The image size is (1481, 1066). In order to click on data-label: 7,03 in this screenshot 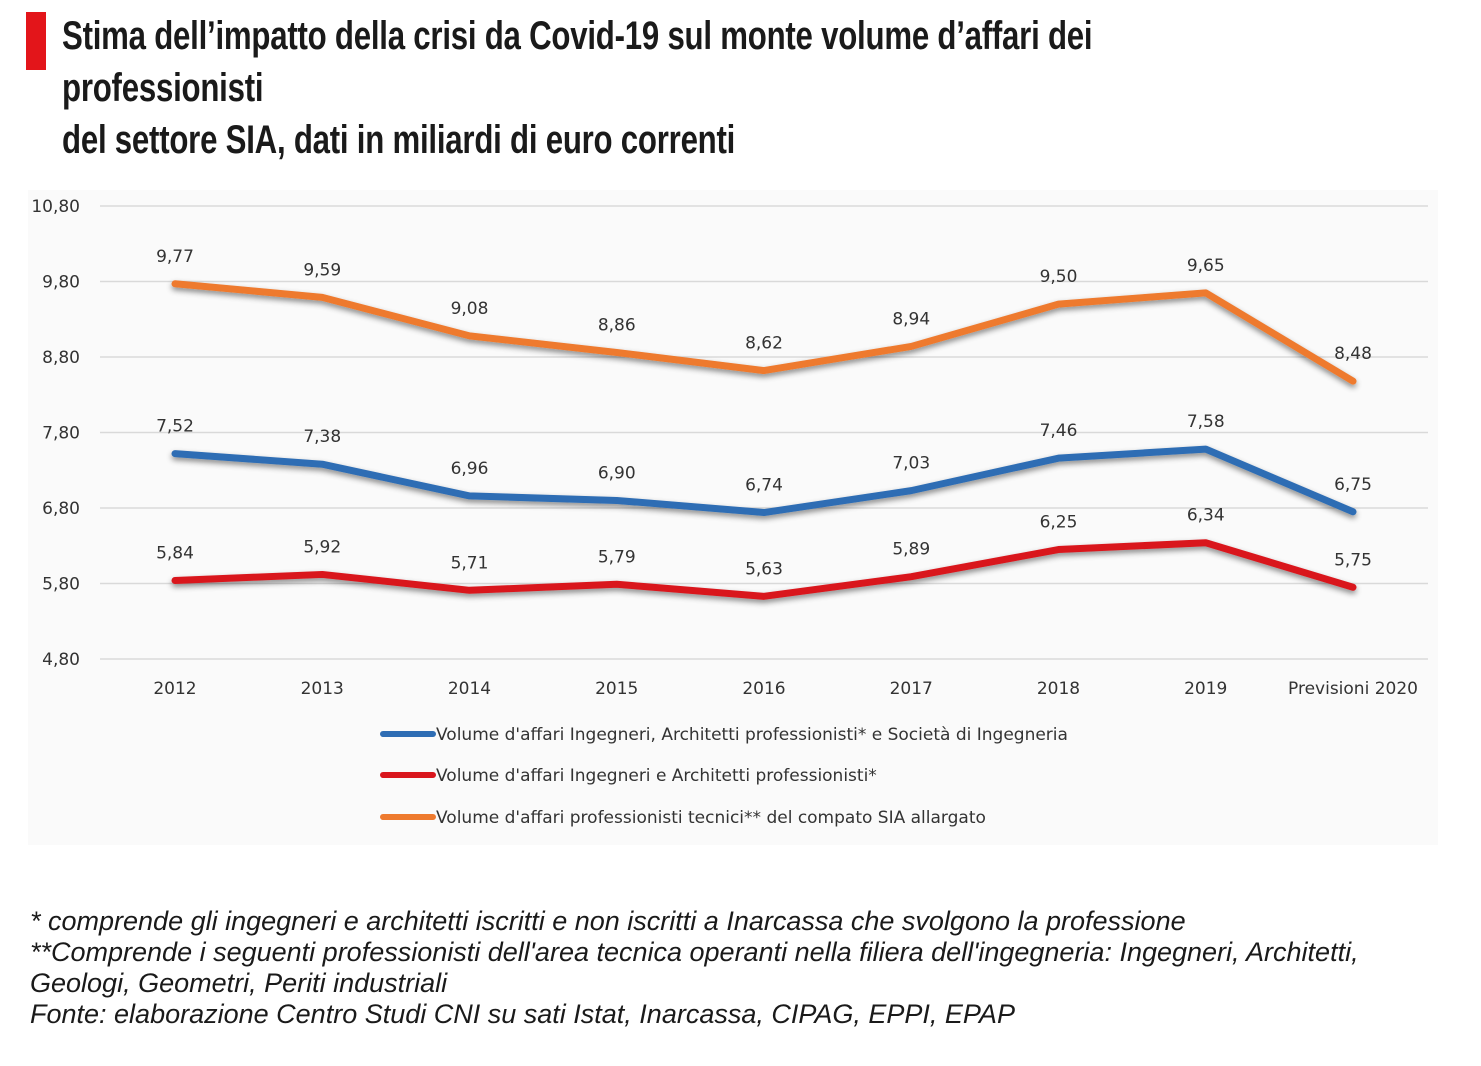, I will do `click(911, 464)`.